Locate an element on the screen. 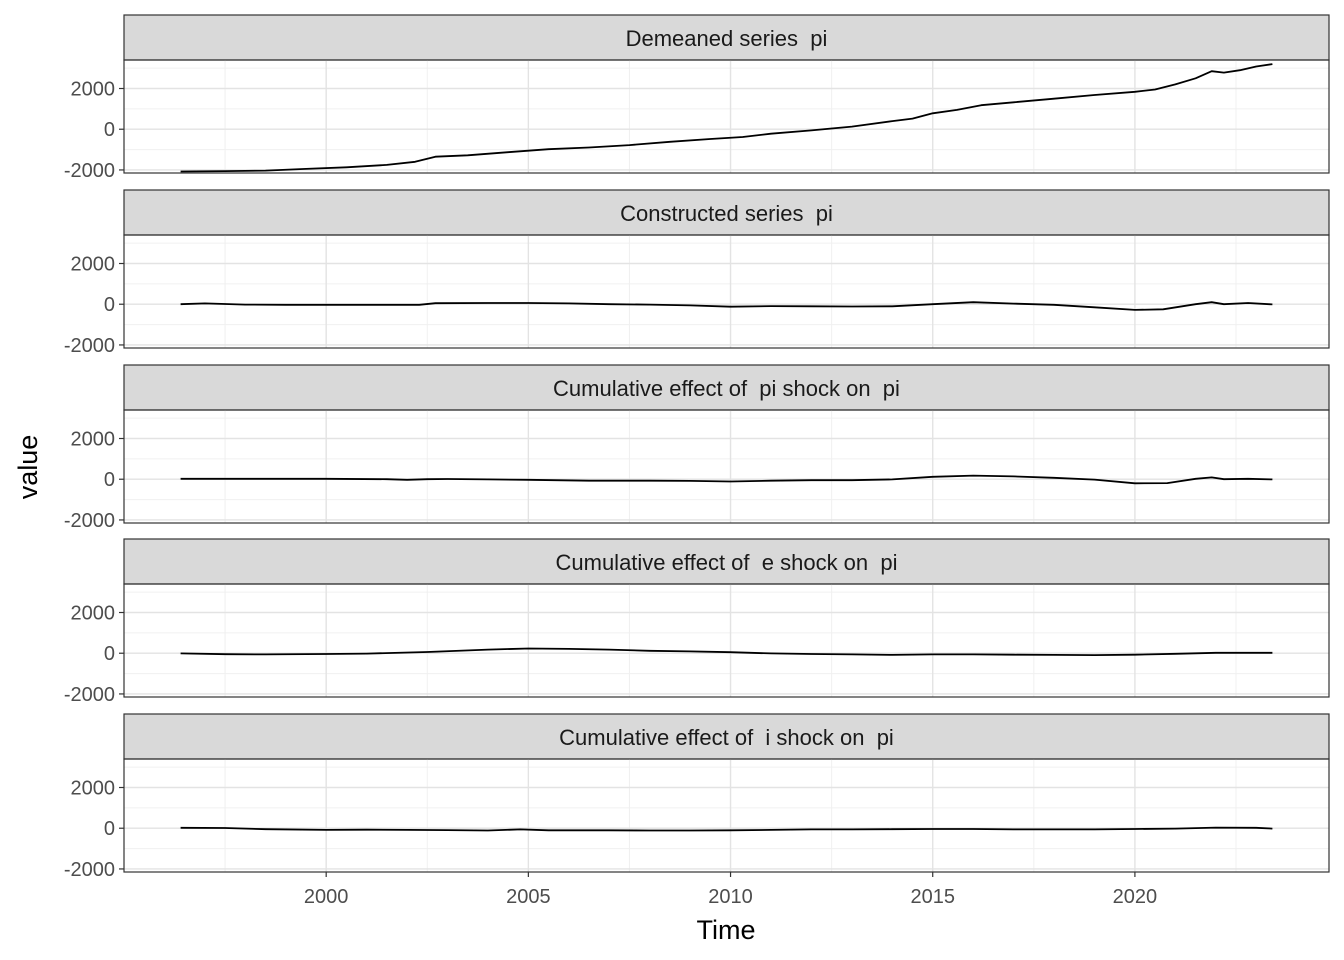 The image size is (1344, 960). facet-strip-label: Demeaned series pi is located at coordinates (727, 38).